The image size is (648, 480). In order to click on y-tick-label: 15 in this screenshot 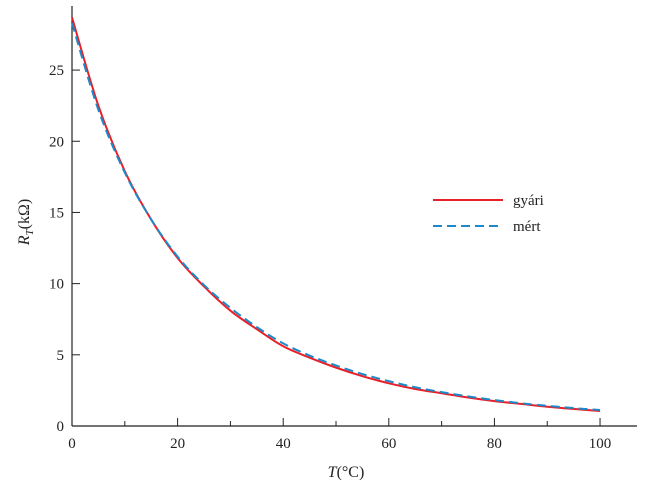, I will do `click(56, 213)`.